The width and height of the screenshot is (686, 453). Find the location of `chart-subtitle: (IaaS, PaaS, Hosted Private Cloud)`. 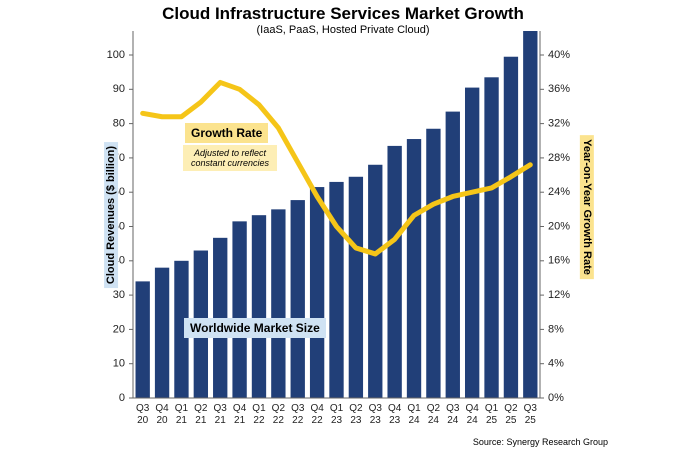

chart-subtitle: (IaaS, PaaS, Hosted Private Cloud) is located at coordinates (343, 30).